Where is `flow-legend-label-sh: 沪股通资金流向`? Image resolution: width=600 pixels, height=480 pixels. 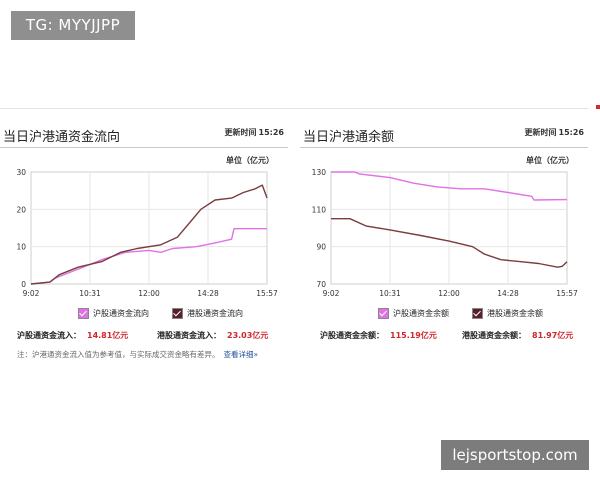
flow-legend-label-sh: 沪股通资金流向 is located at coordinates (121, 313).